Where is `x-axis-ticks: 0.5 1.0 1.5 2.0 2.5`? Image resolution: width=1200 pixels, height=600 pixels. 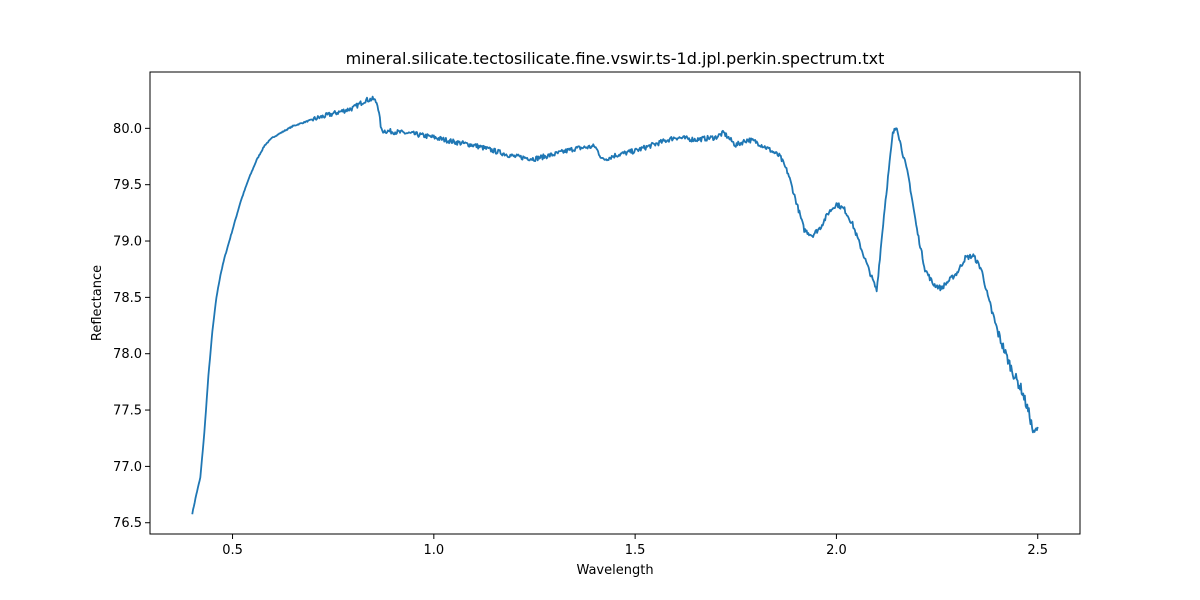 x-axis-ticks: 0.5 1.0 1.5 2.0 2.5 is located at coordinates (635, 546).